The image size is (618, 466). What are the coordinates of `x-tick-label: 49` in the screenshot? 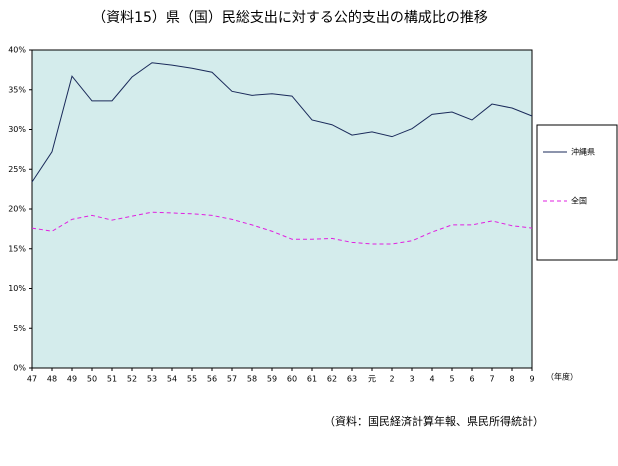 It's located at (72, 379).